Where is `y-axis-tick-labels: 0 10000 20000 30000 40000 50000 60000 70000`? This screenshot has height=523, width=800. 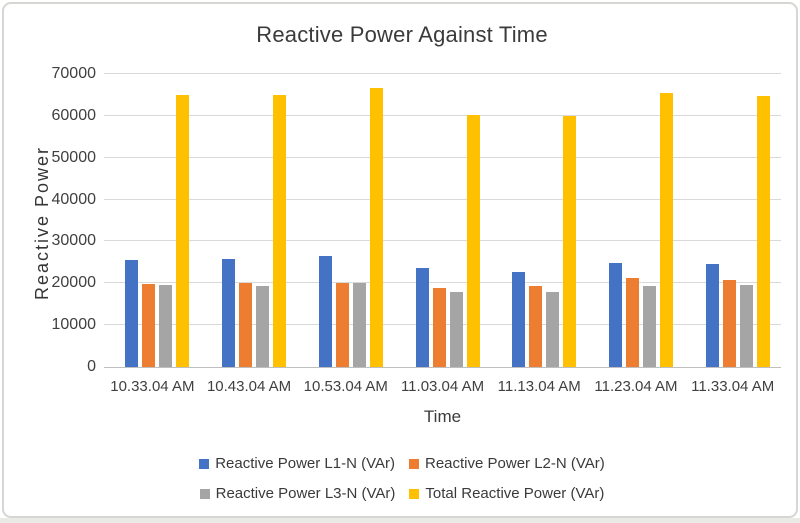 y-axis-tick-labels: 0 10000 20000 30000 40000 50000 60000 70000 is located at coordinates (50, 204).